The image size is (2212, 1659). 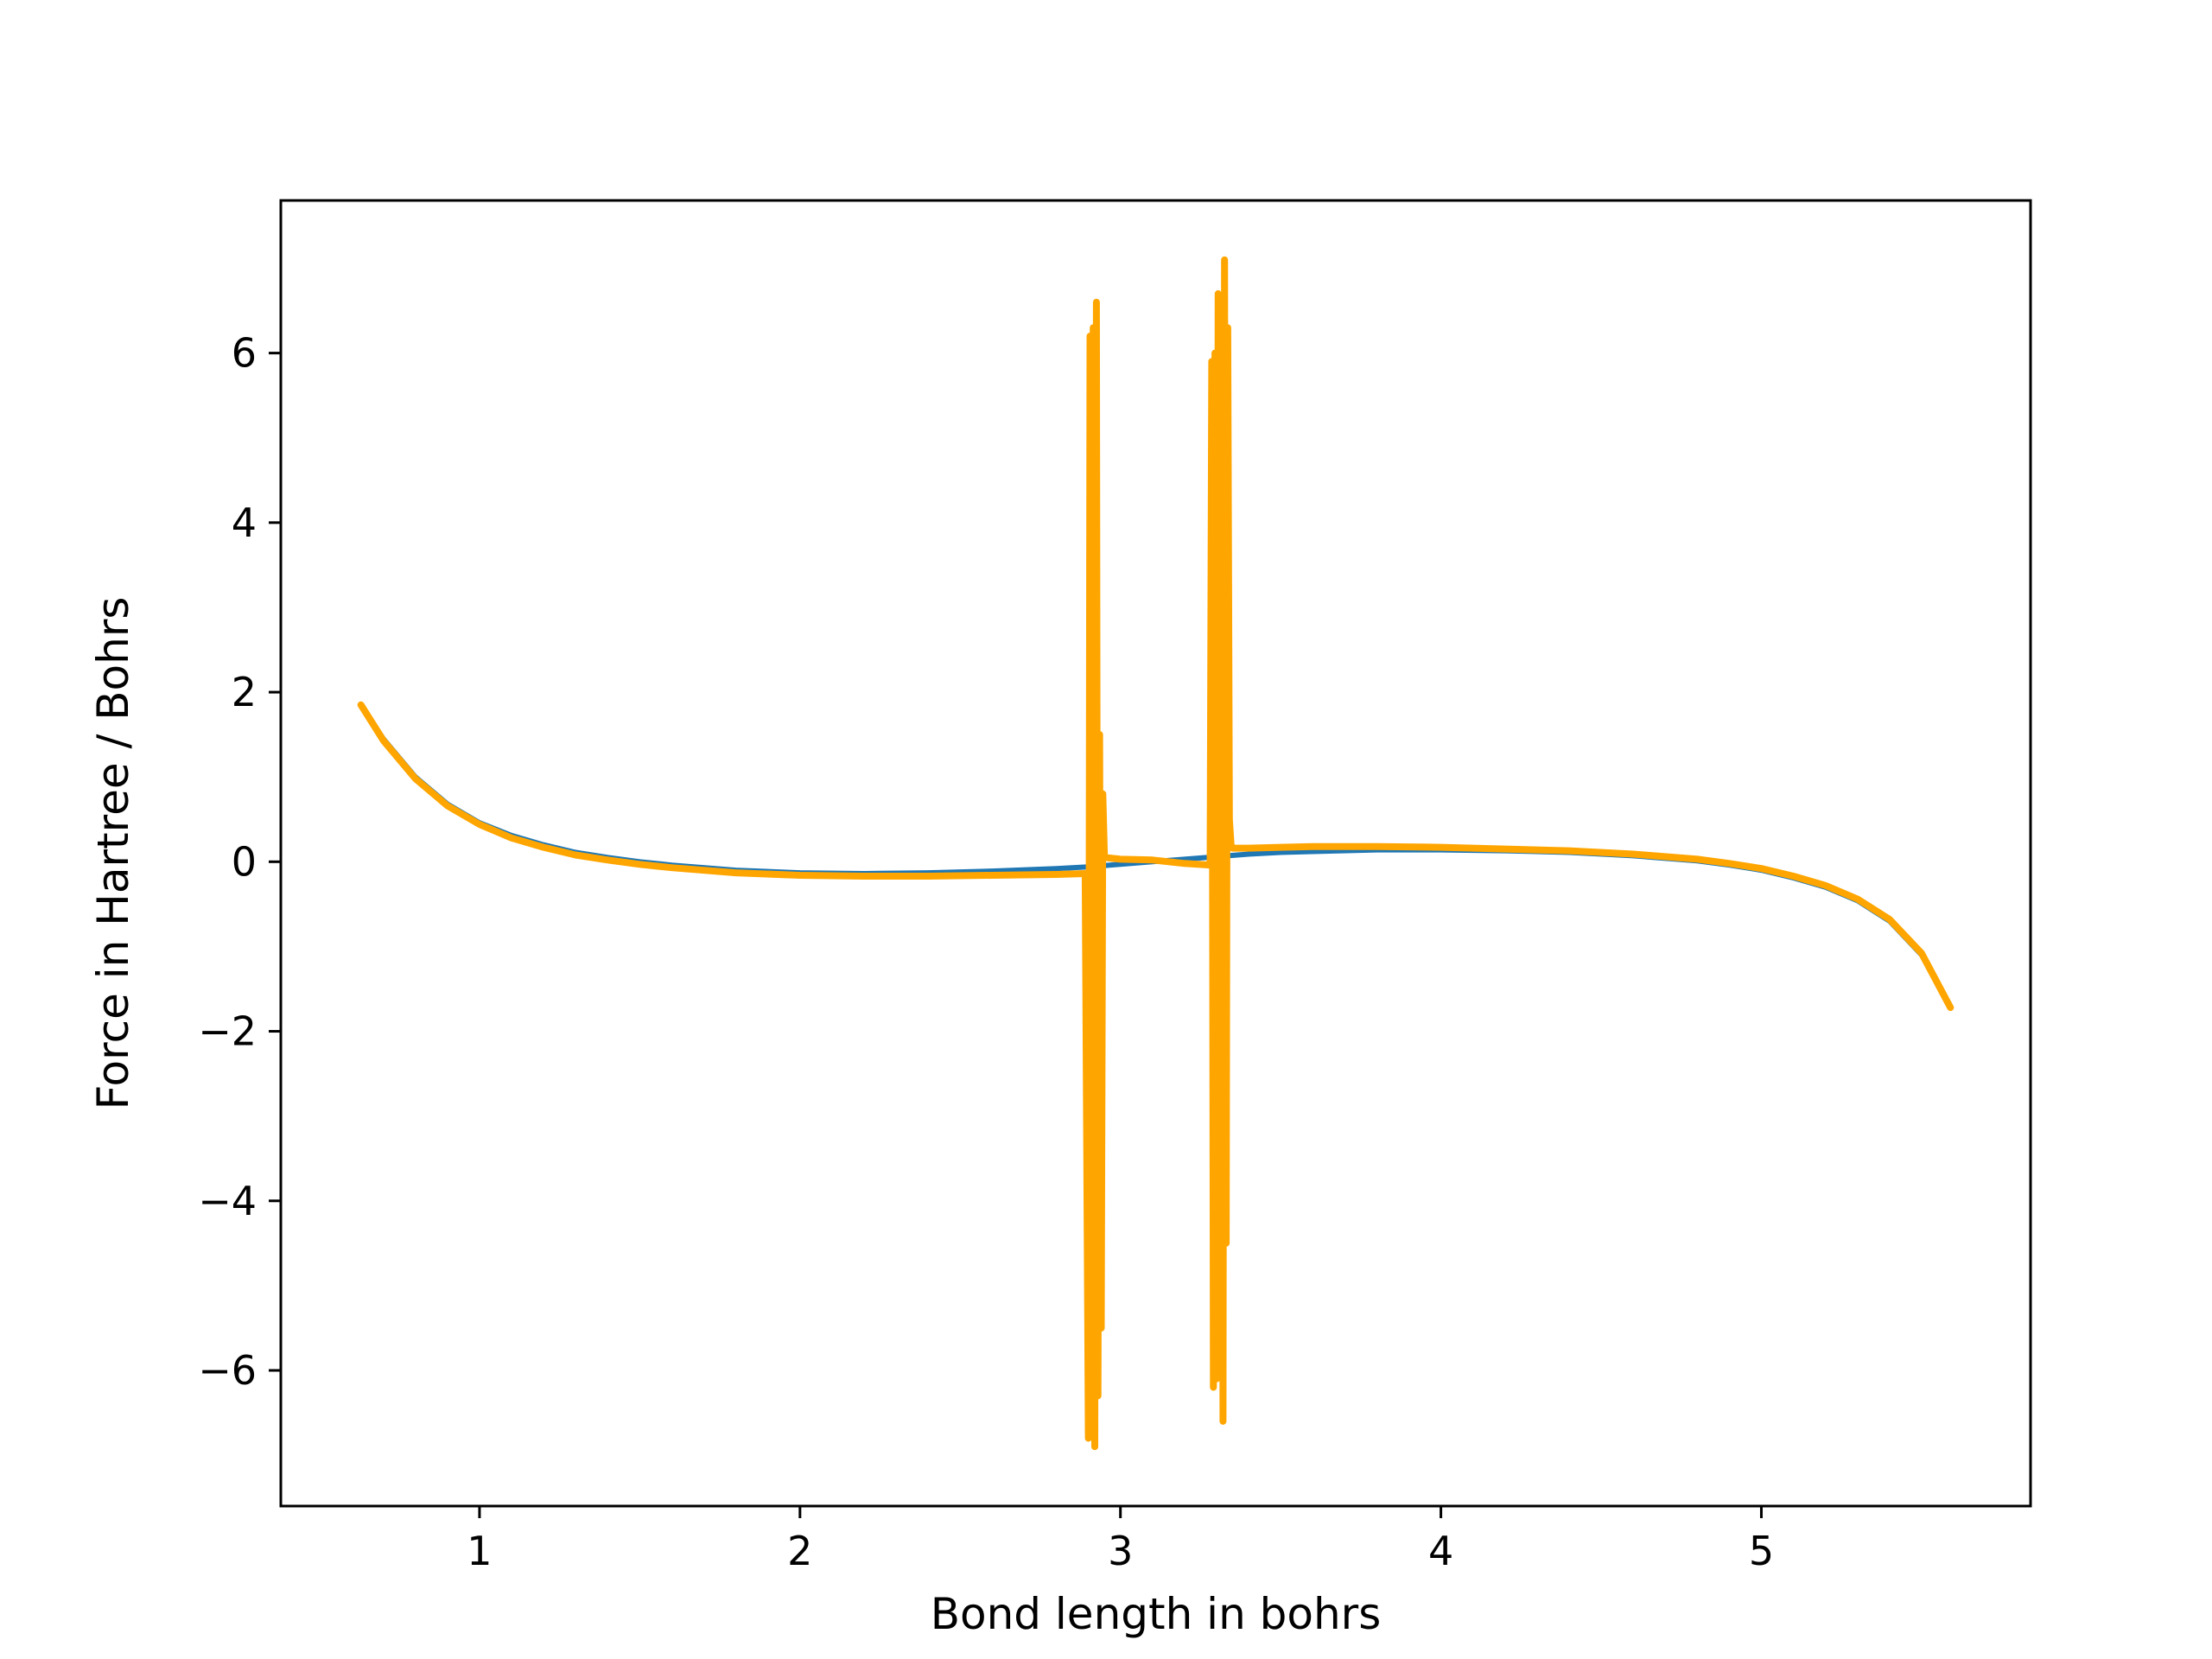 I want to click on y-tick-label: 6, so click(x=244, y=353).